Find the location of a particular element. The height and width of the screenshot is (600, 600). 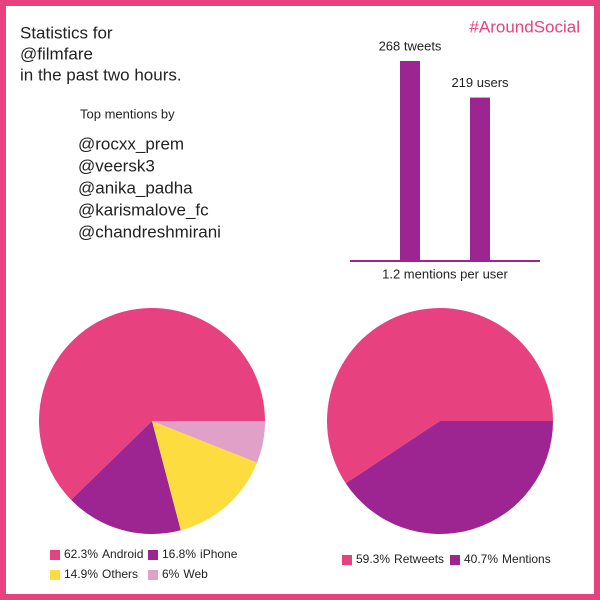

data-label: 219 users is located at coordinates (480, 82).